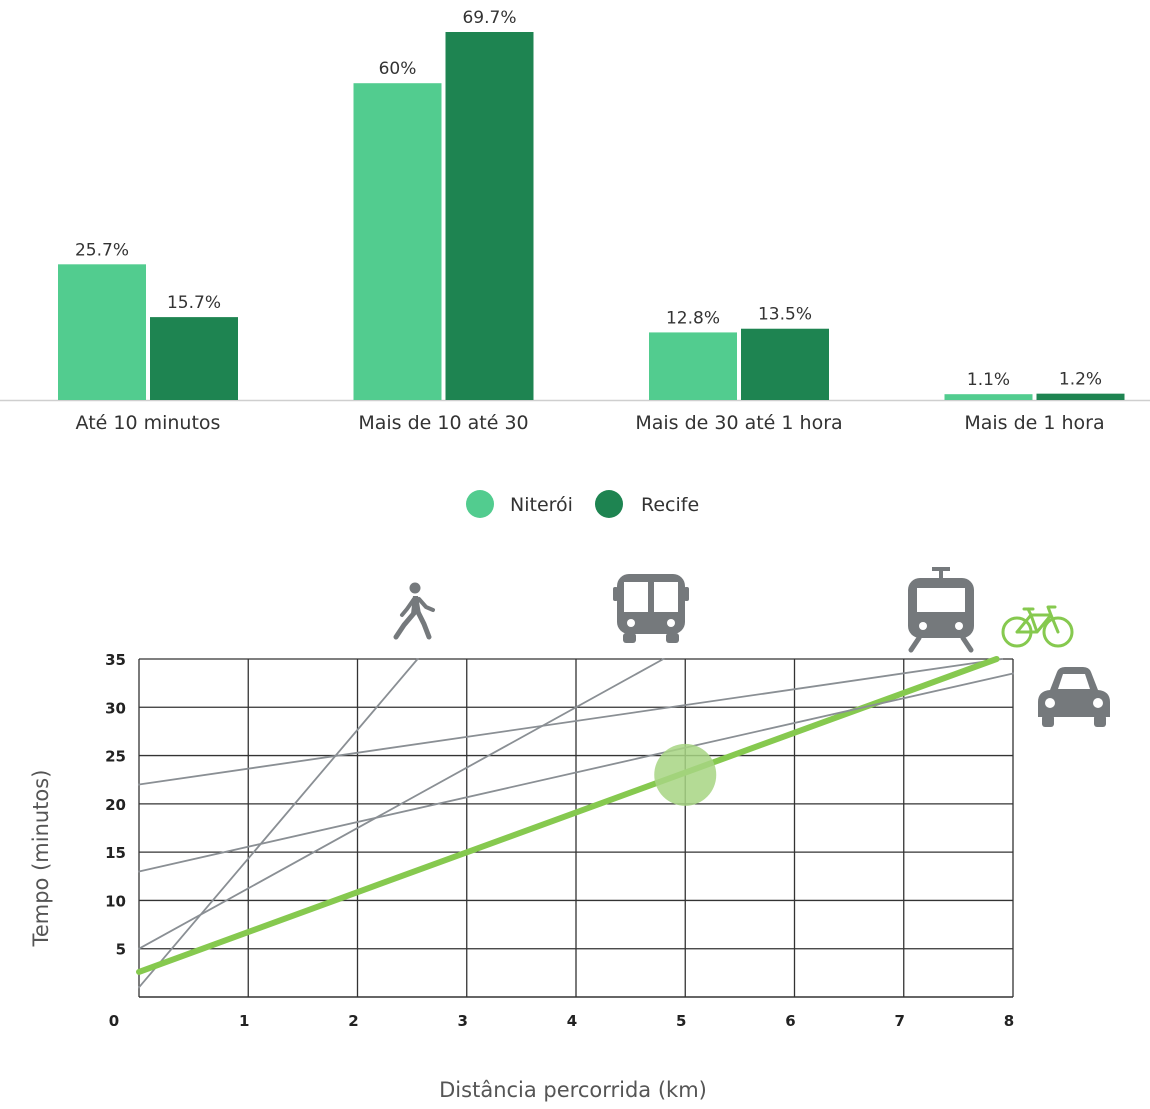 The height and width of the screenshot is (1109, 1150). I want to click on y-tick-label: 20, so click(115, 805).